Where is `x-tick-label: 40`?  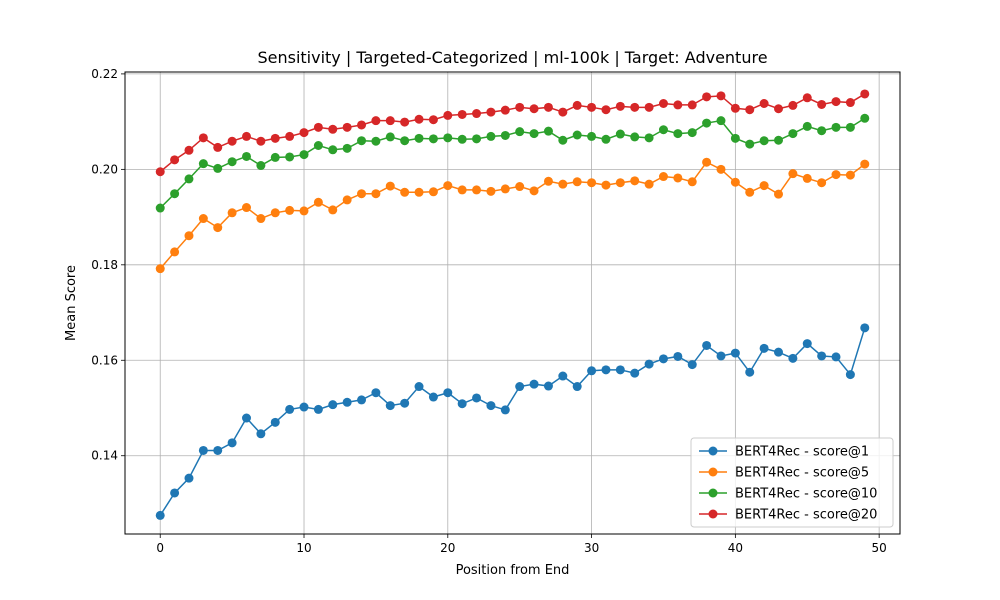
x-tick-label: 40 is located at coordinates (735, 548).